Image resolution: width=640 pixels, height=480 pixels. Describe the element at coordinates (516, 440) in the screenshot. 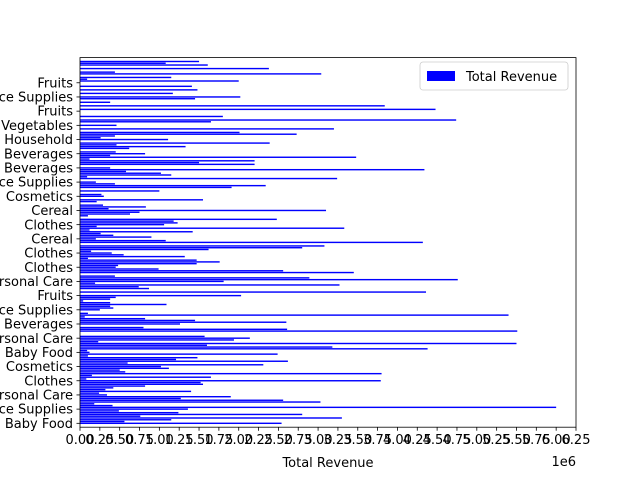

I see `x-tick-label: 5.50` at that location.